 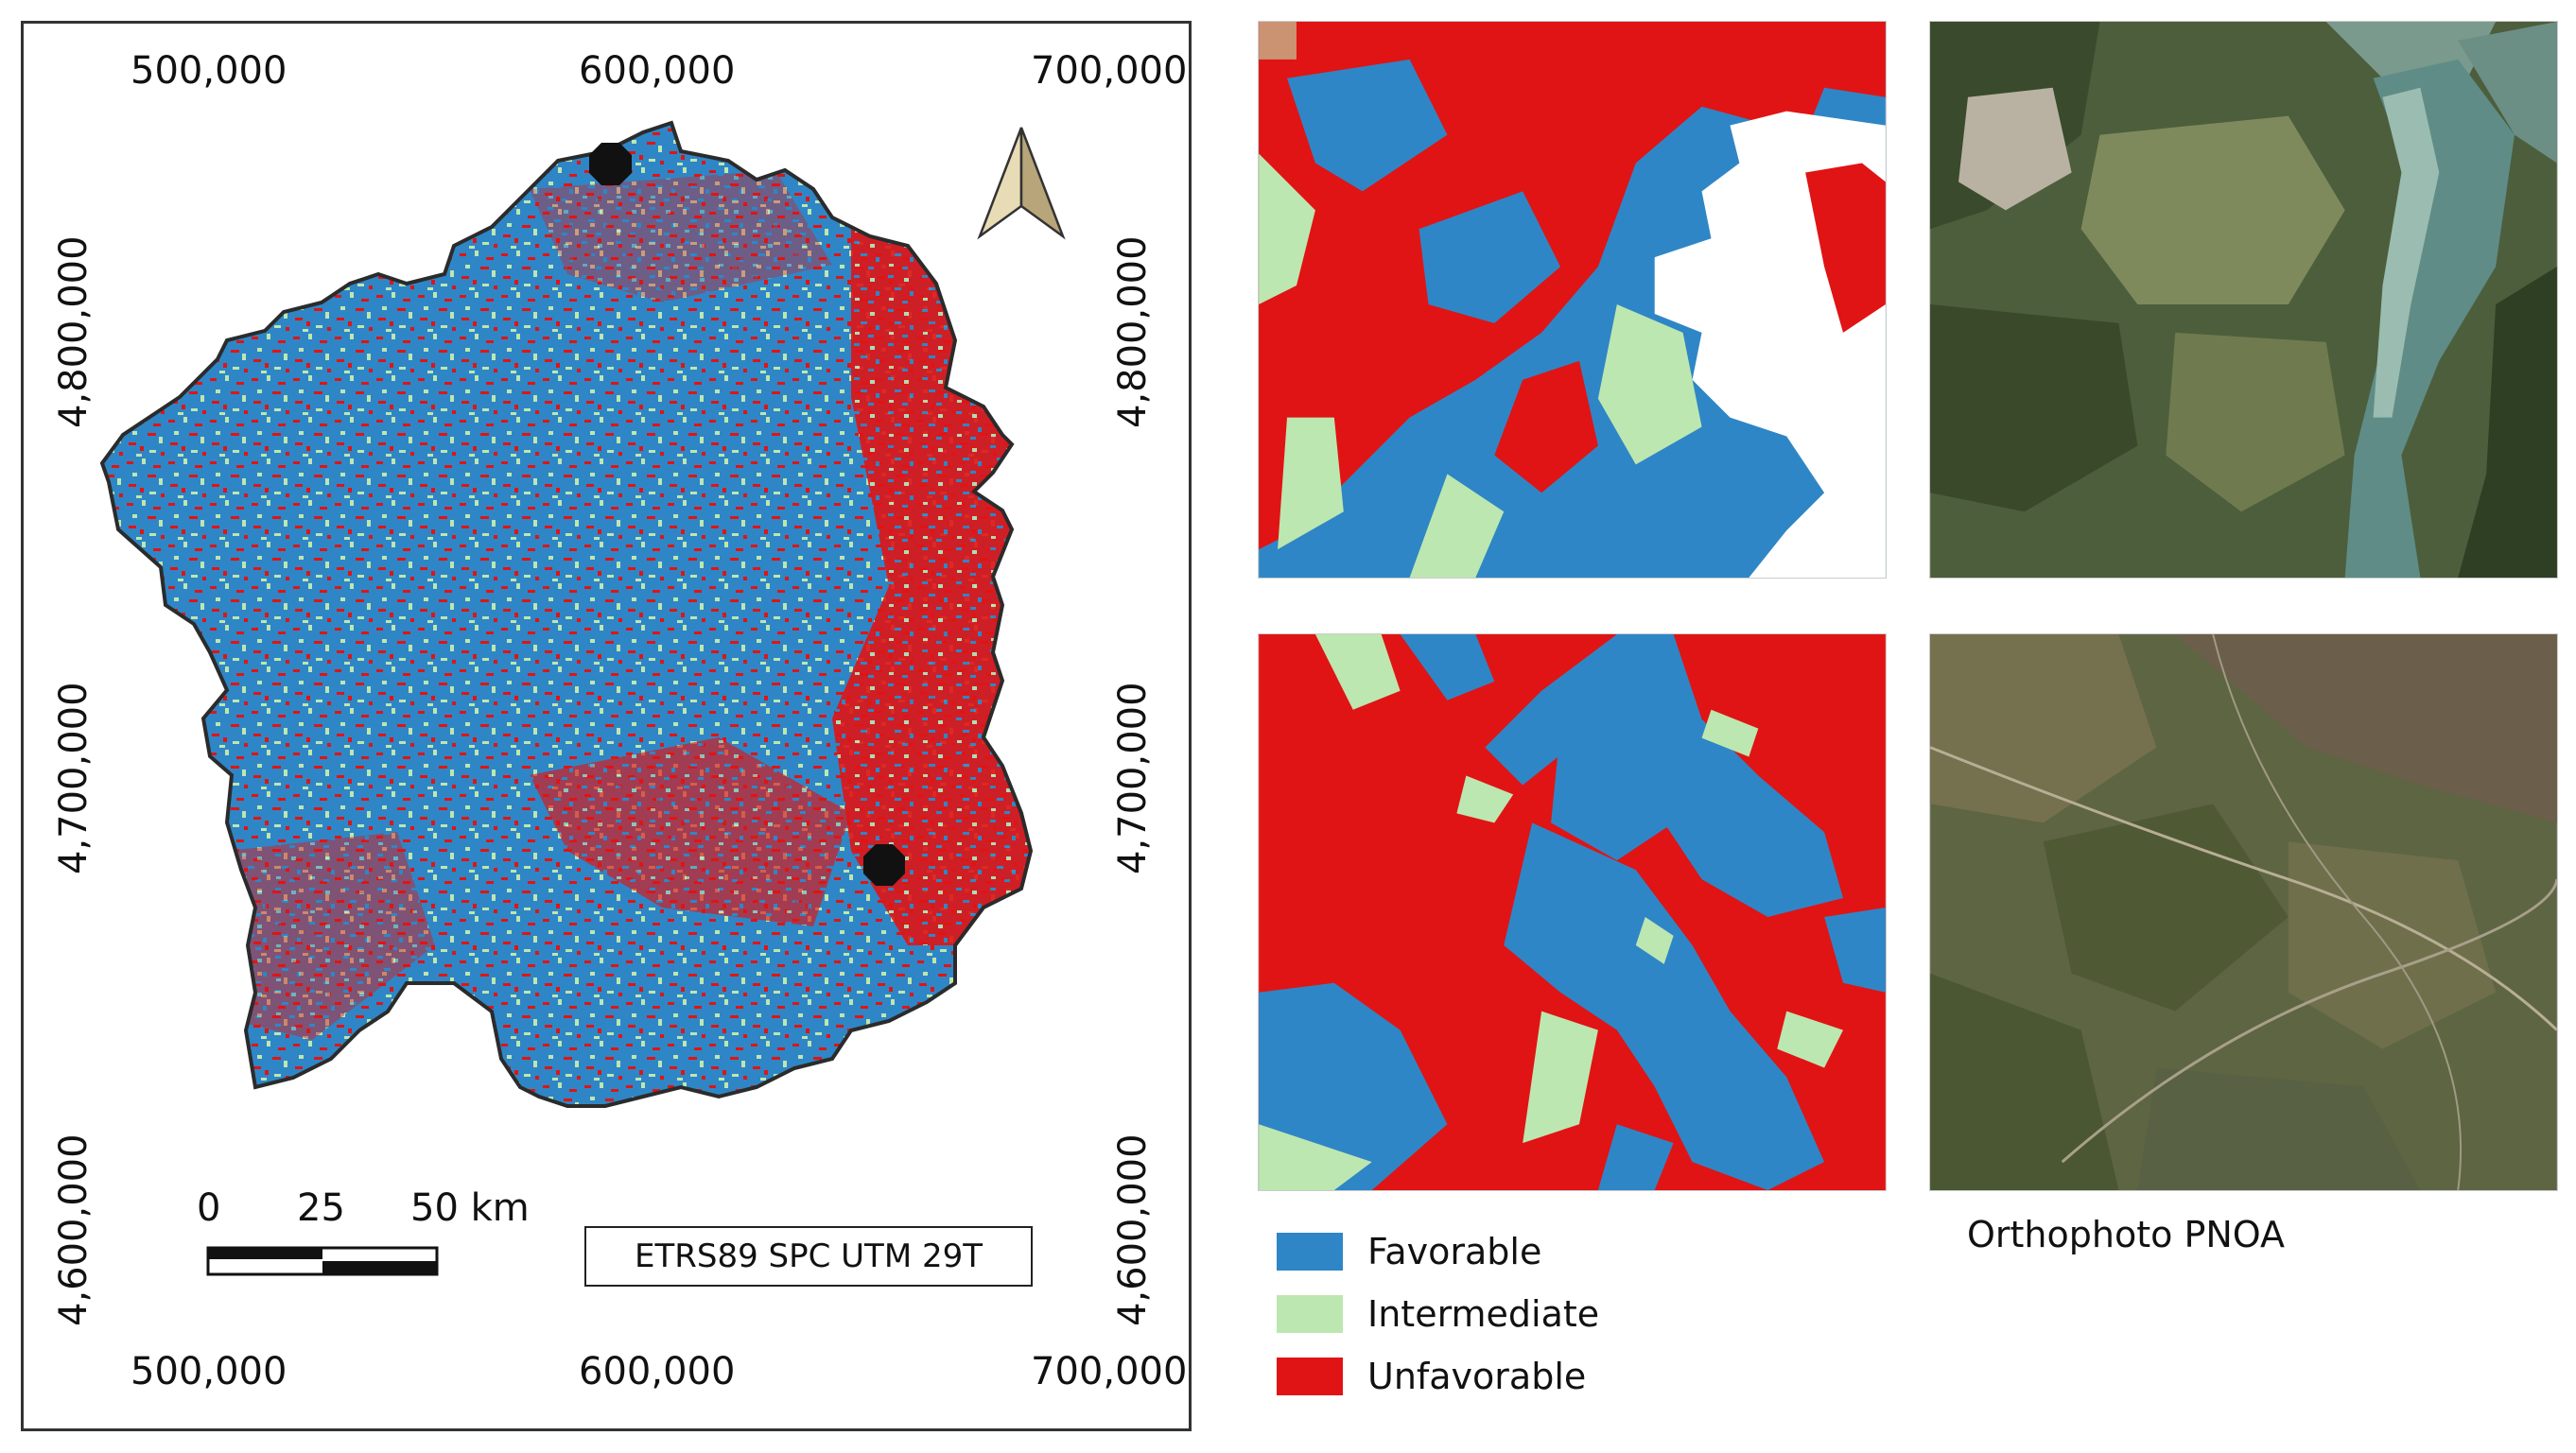 I want to click on legend-item-unfavorable: Unfavorable, so click(x=1438, y=1376).